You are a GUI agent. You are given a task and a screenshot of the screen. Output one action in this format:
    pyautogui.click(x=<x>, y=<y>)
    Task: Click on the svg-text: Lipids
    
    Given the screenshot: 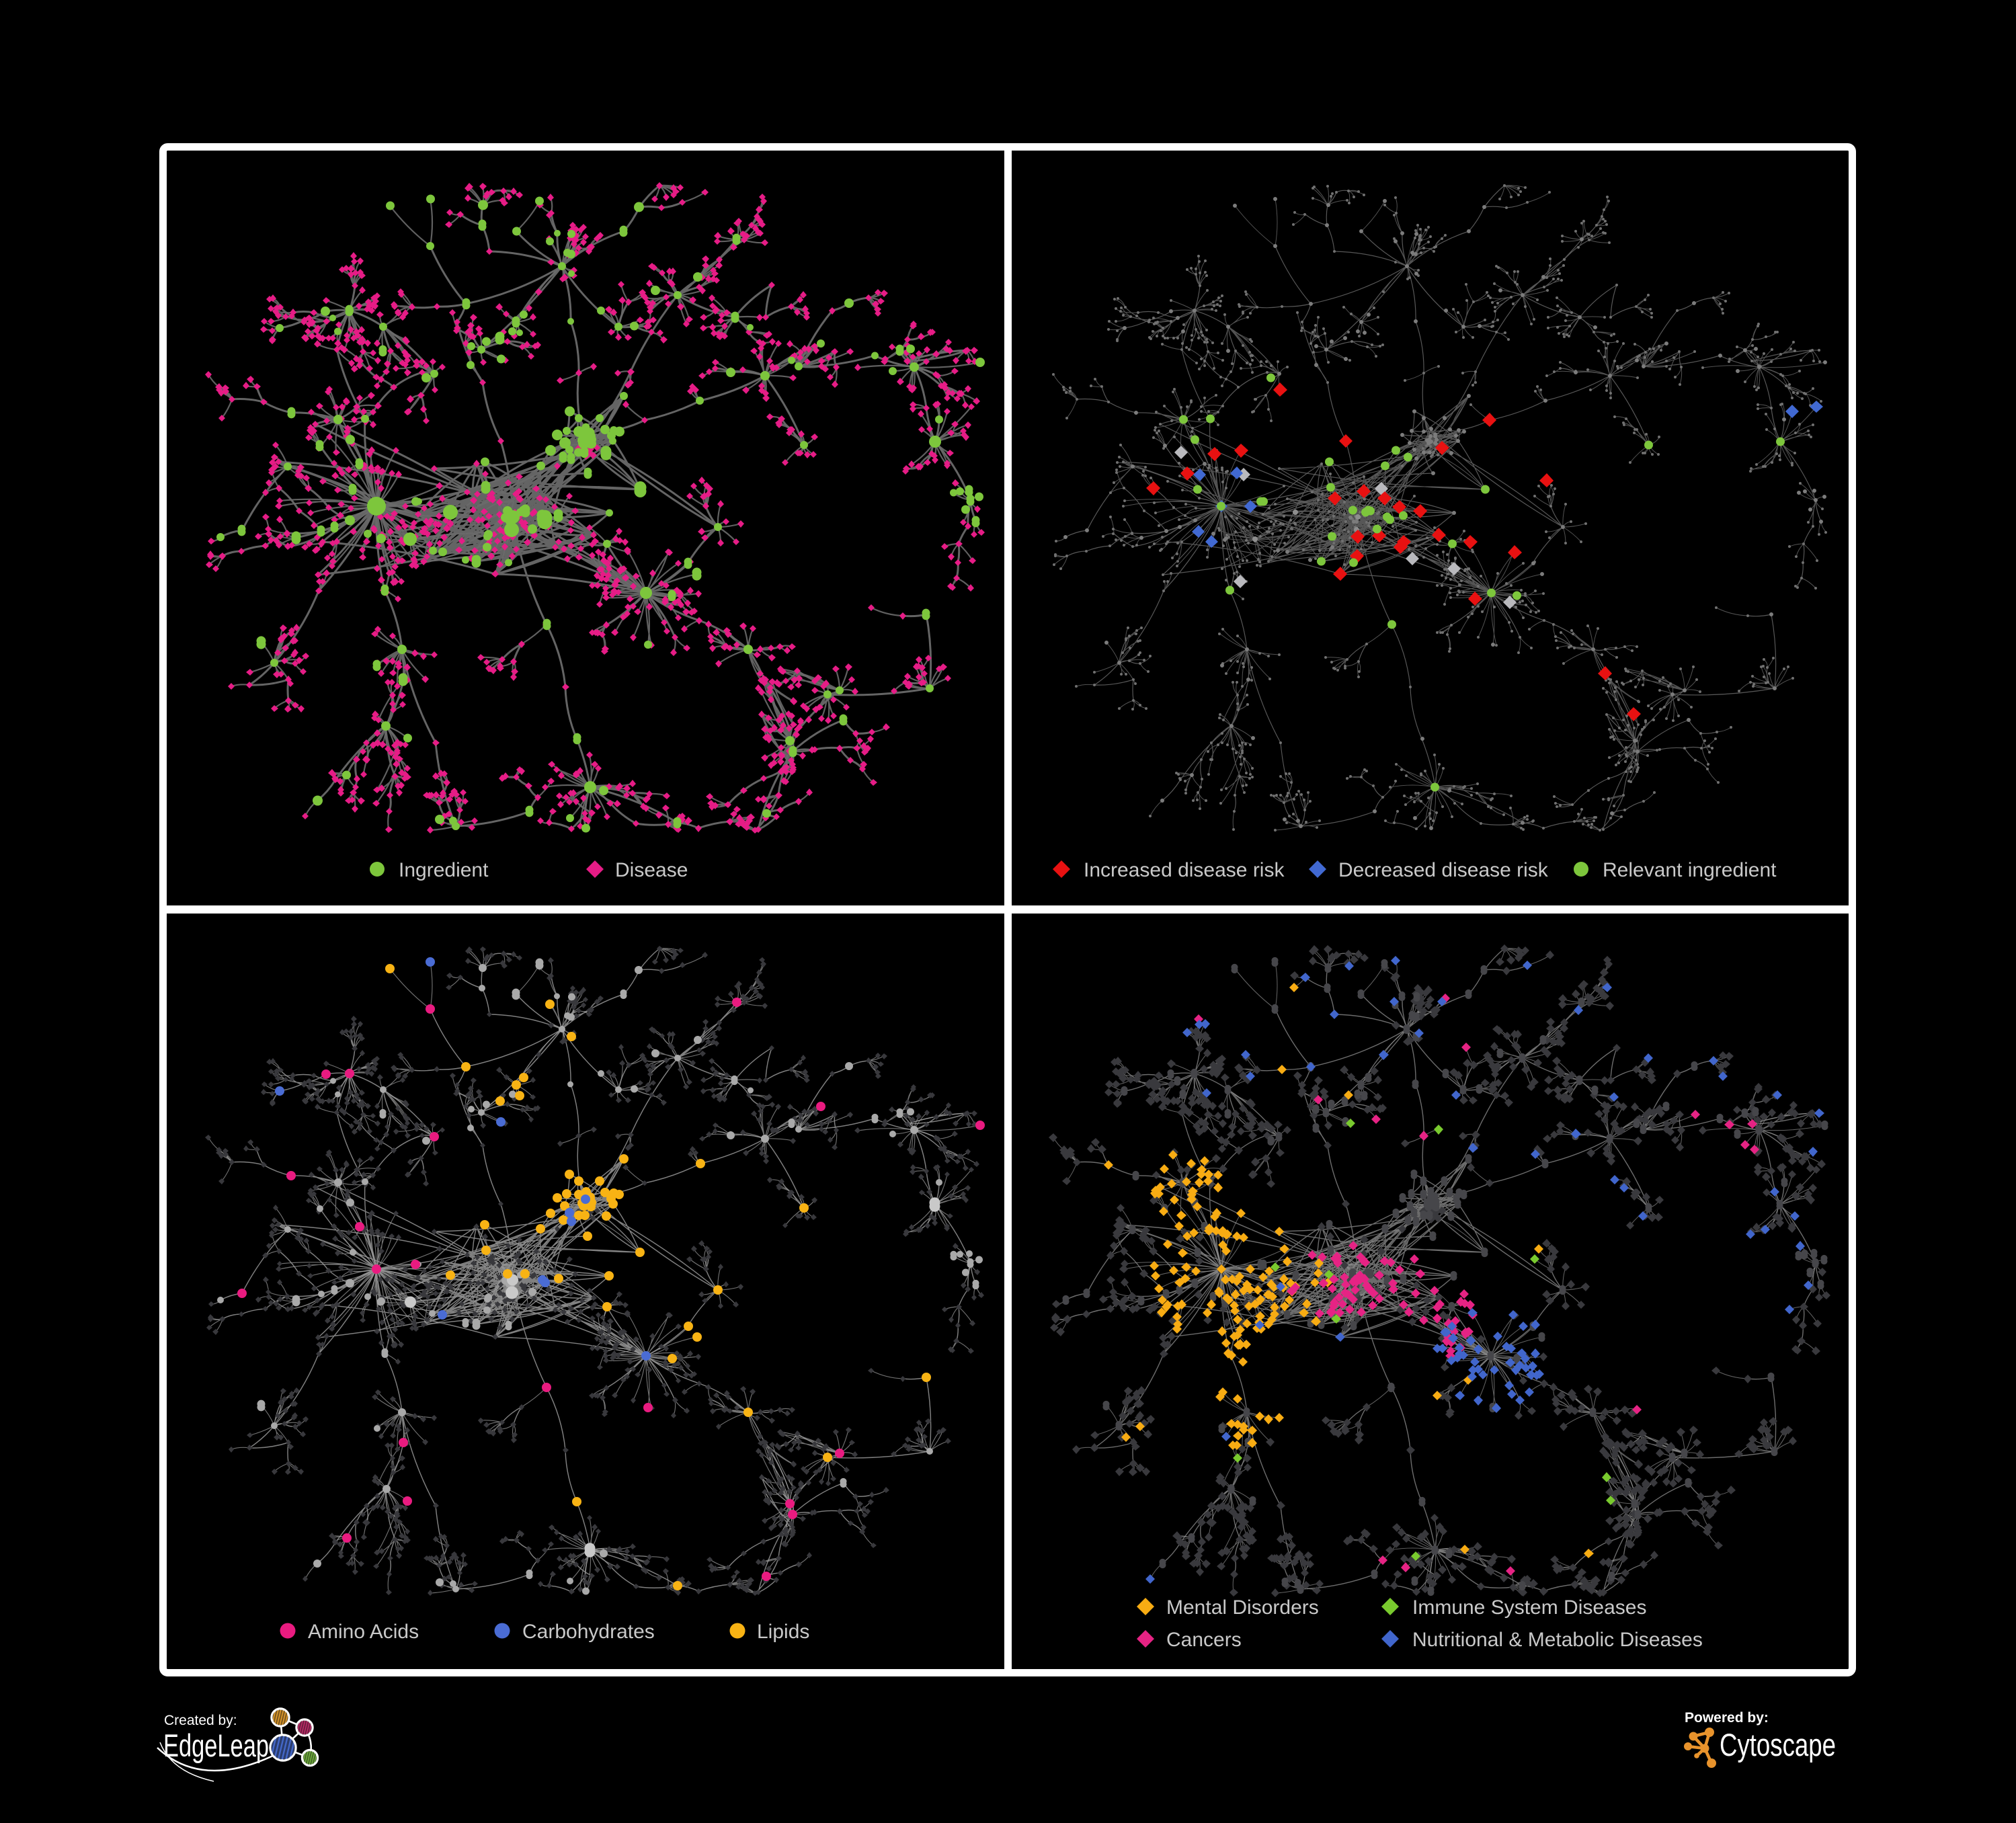 What is the action you would take?
    pyautogui.click(x=783, y=1632)
    